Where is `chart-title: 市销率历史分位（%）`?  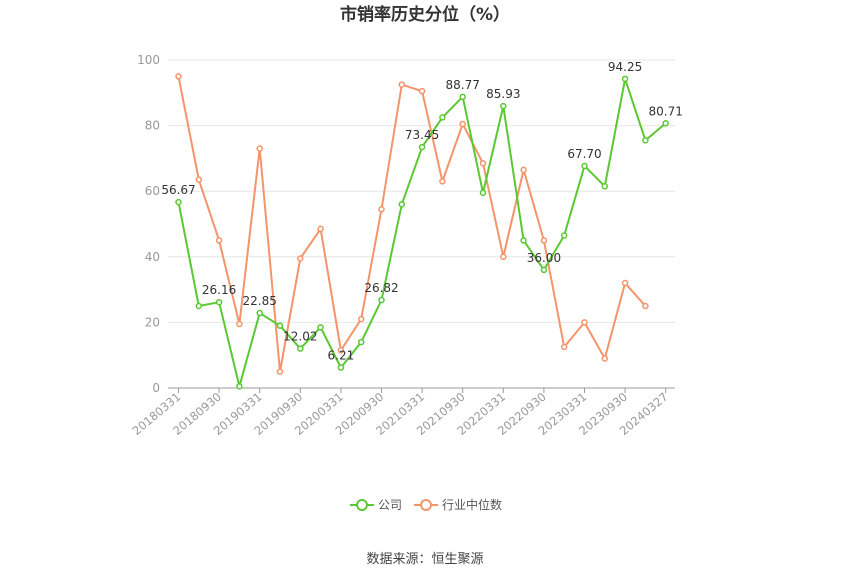
chart-title: 市销率历史分位（%） is located at coordinates (425, 14).